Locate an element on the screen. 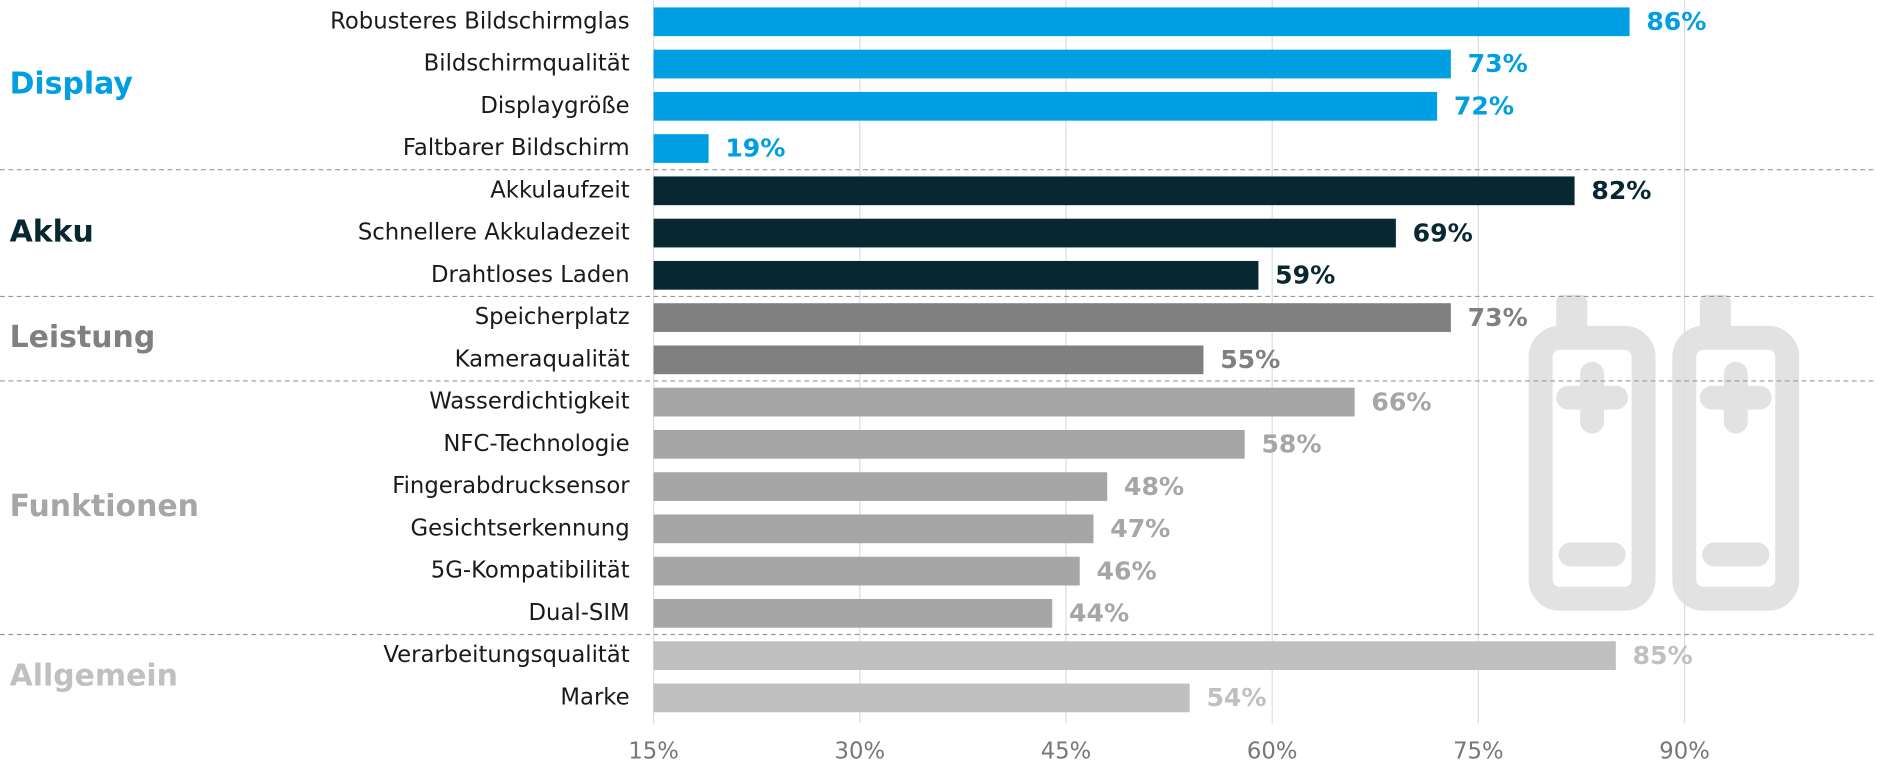 The width and height of the screenshot is (1877, 767). group-label: Akku is located at coordinates (52, 232).